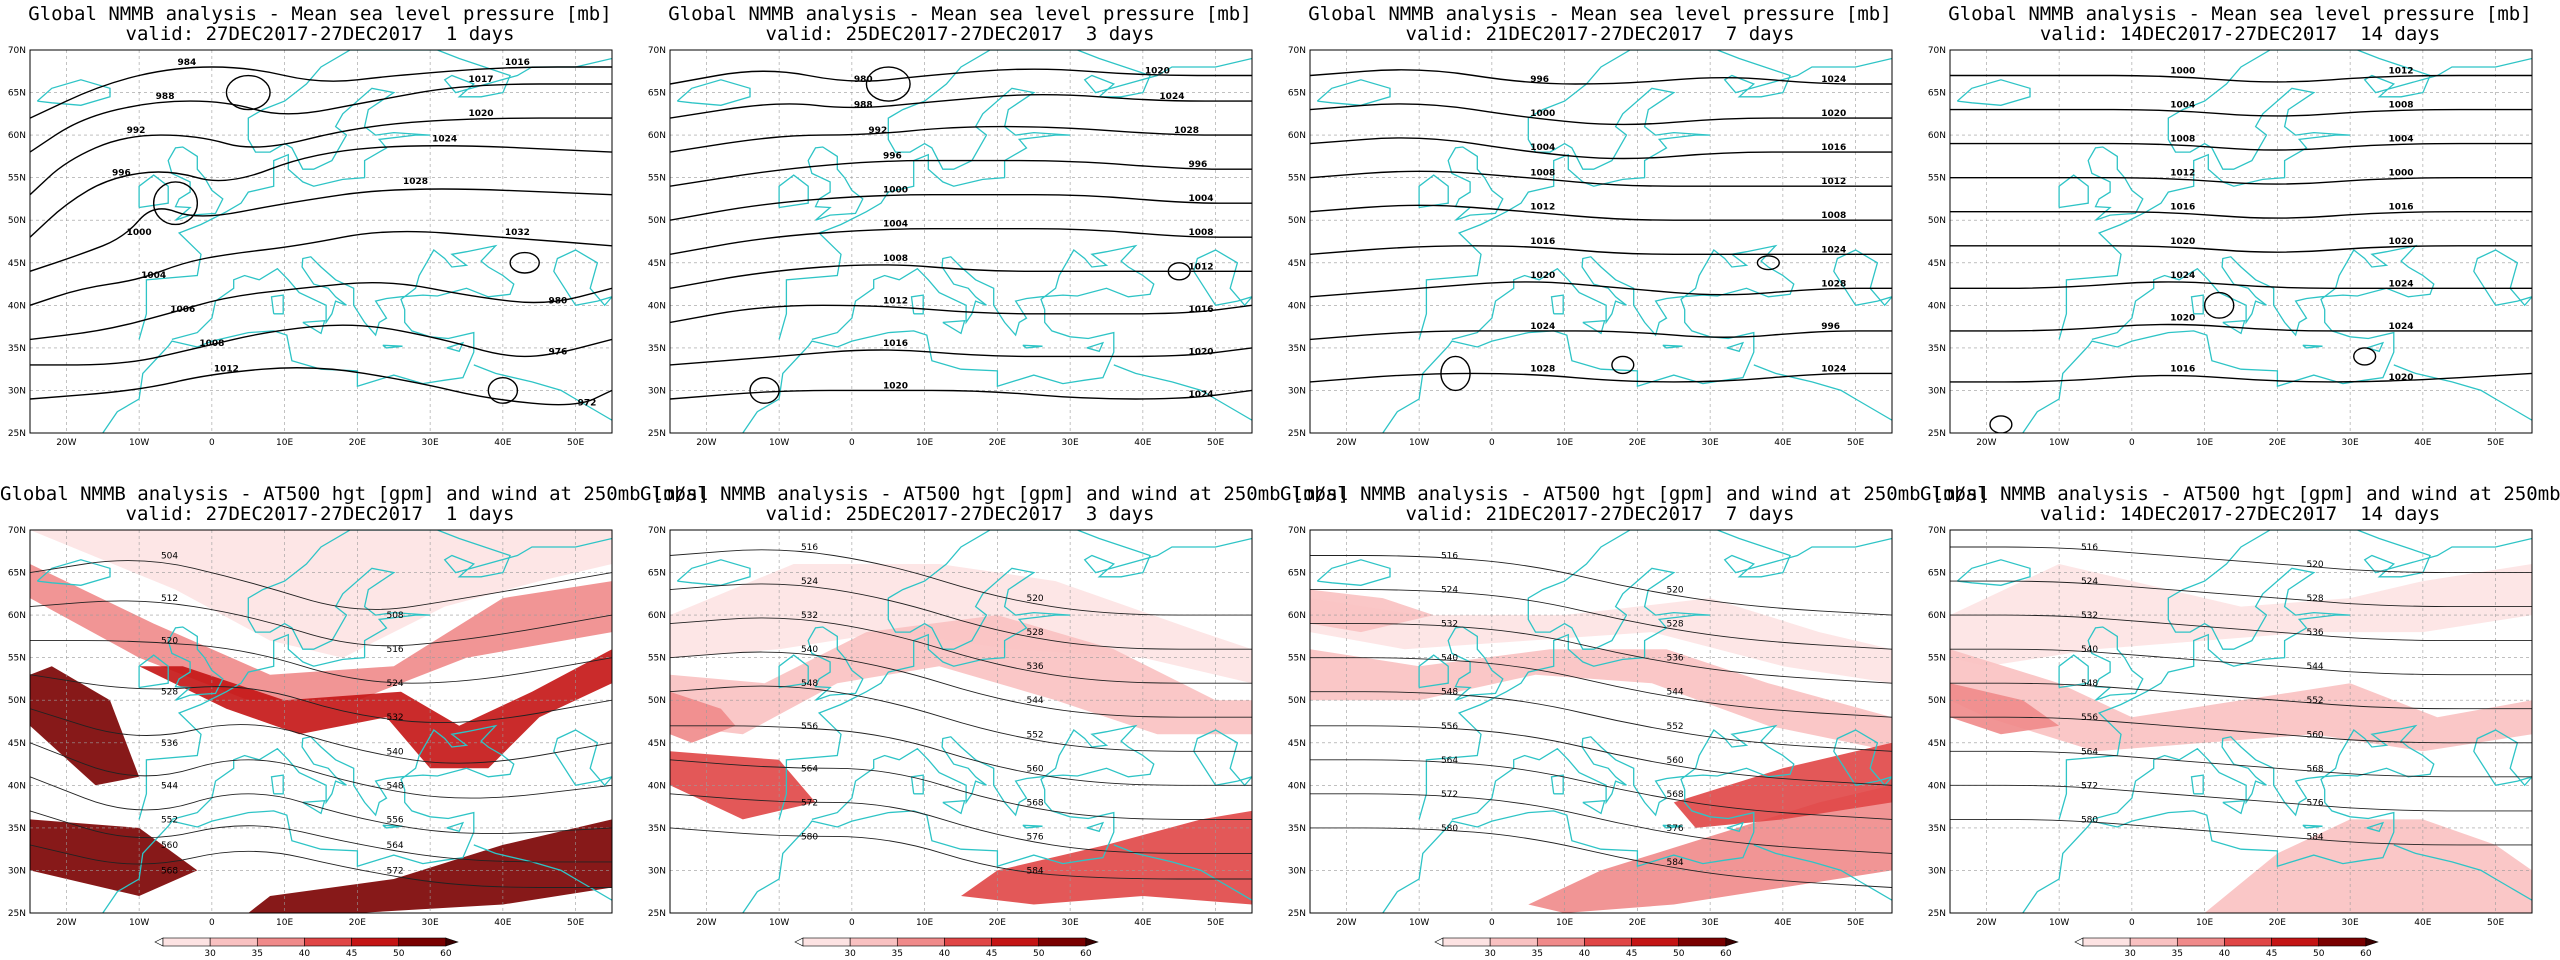 Image resolution: width=2560 pixels, height=960 pixels. What do you see at coordinates (2182, 140) in the screenshot?
I see `contour-label: 1008` at bounding box center [2182, 140].